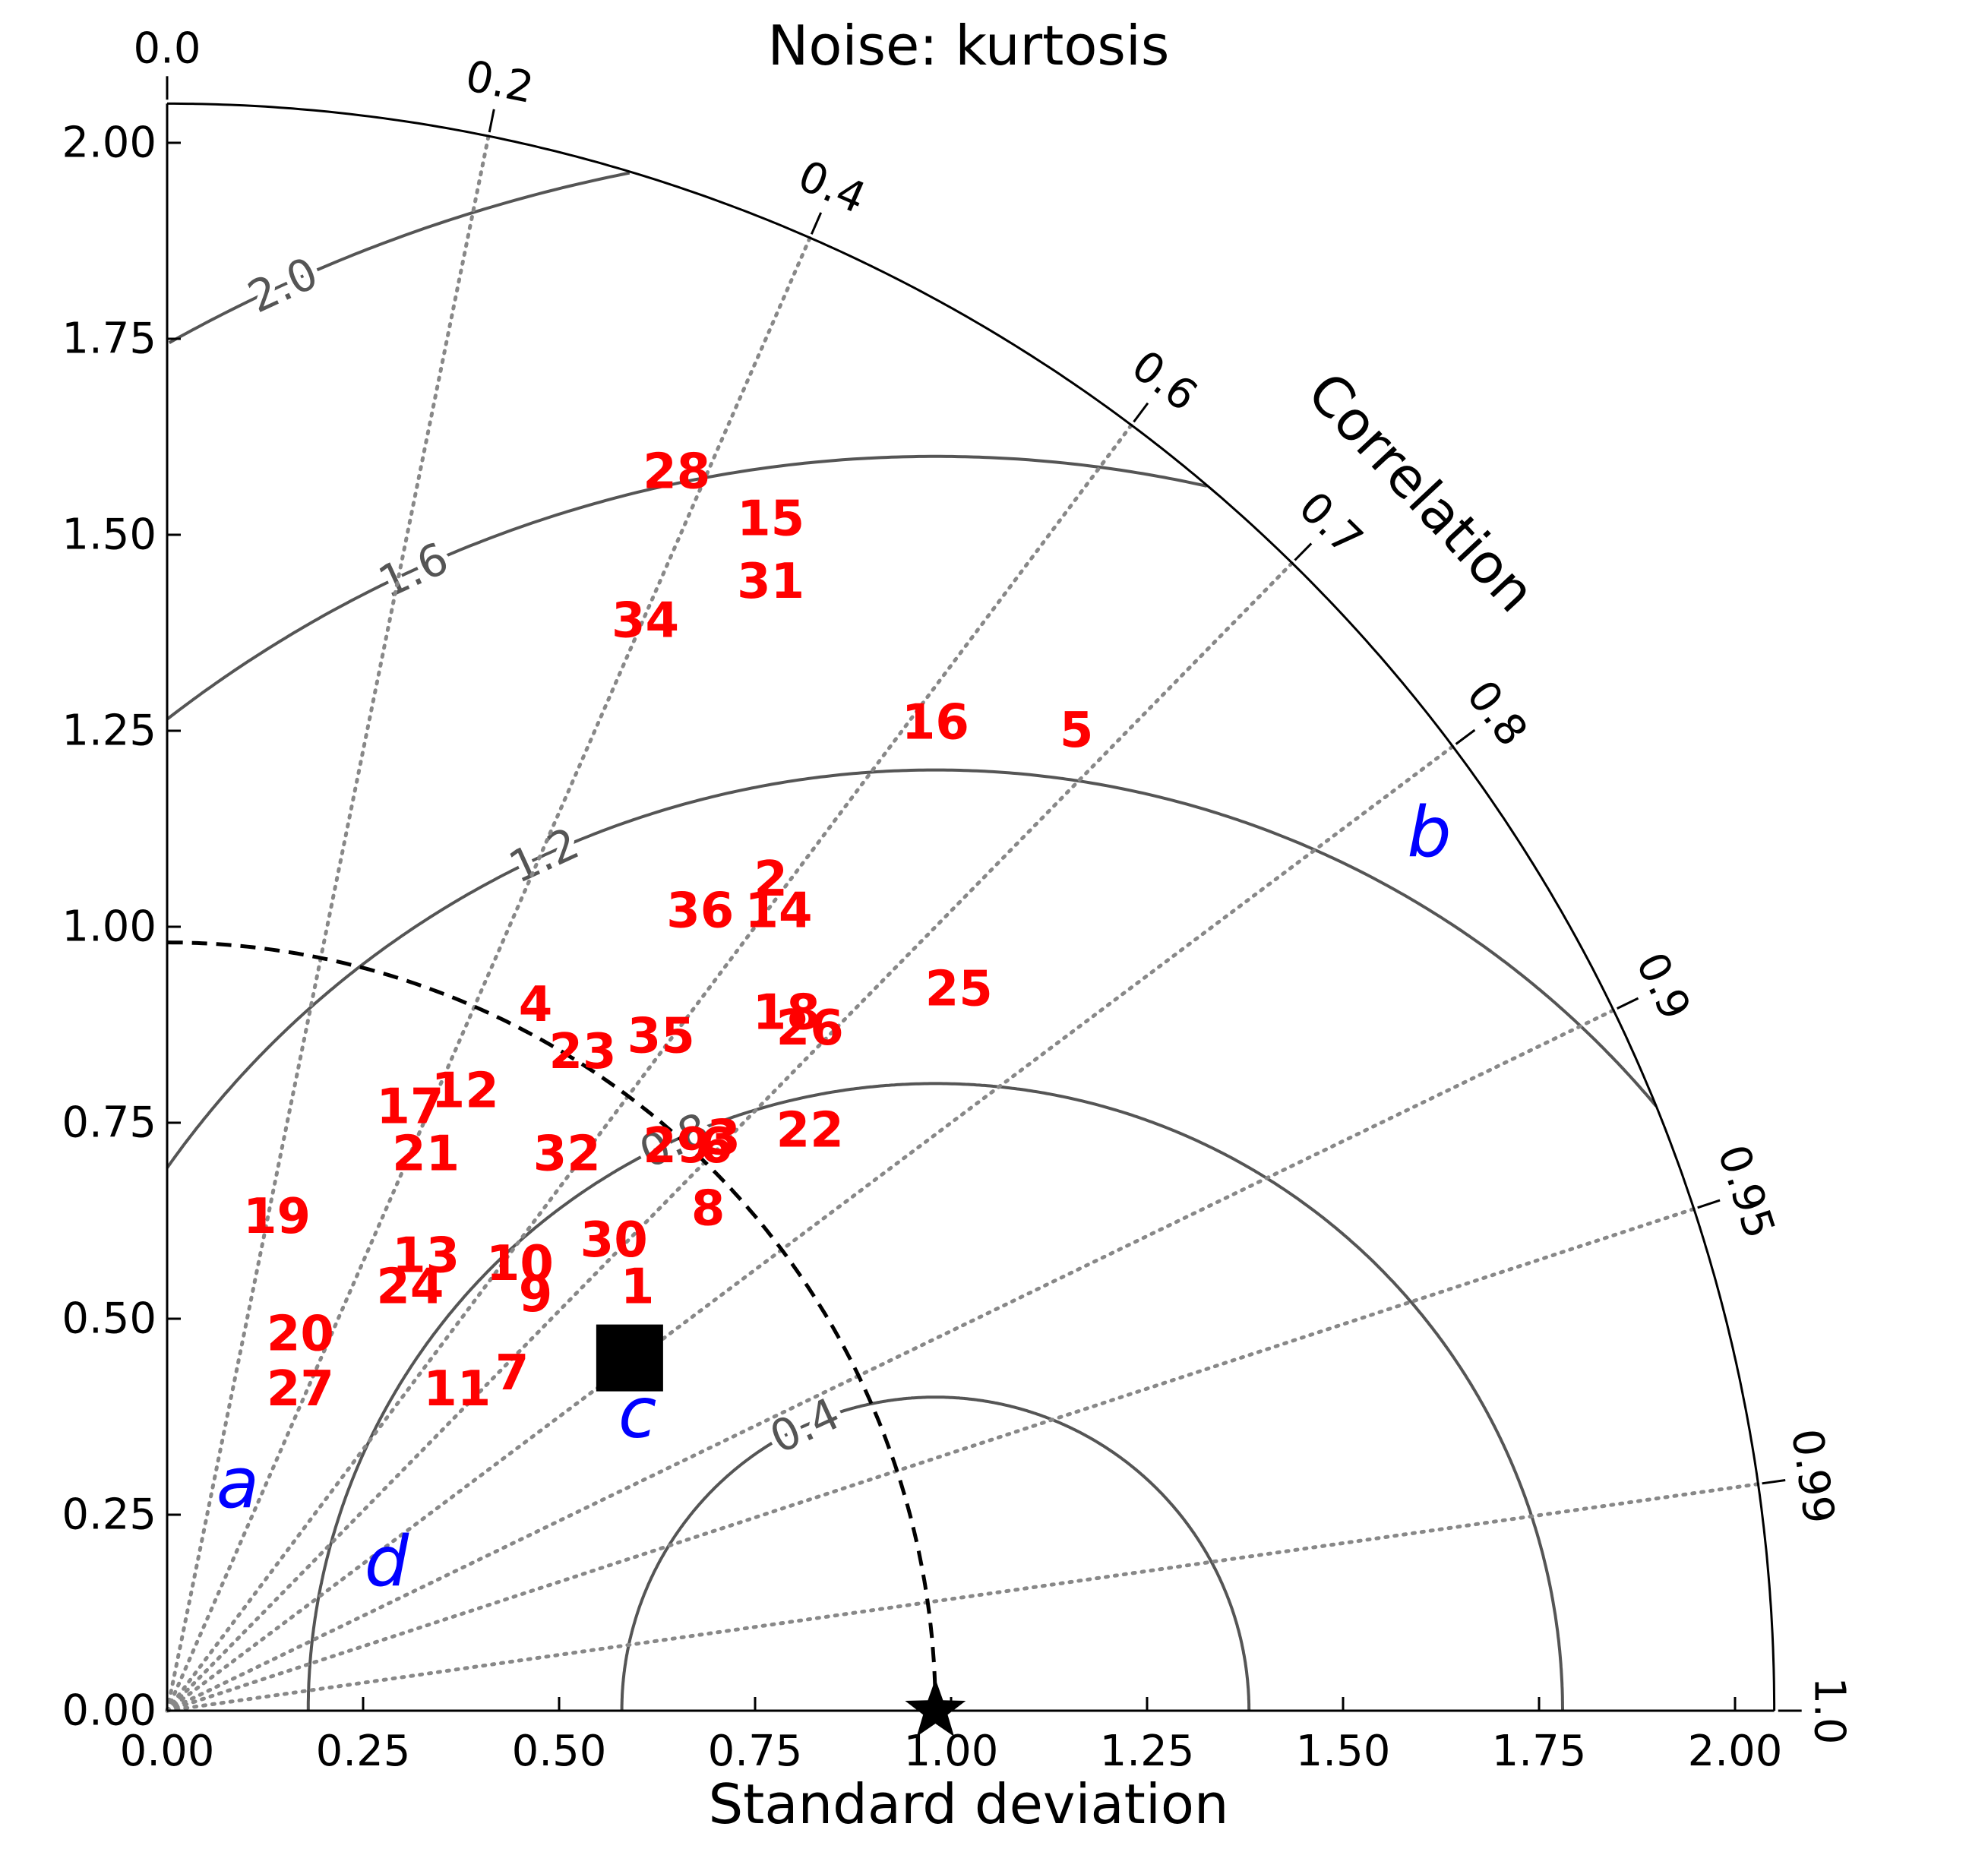 The height and width of the screenshot is (1852, 1988). What do you see at coordinates (282, 285) in the screenshot?
I see `rms-contour-label: 2.0` at bounding box center [282, 285].